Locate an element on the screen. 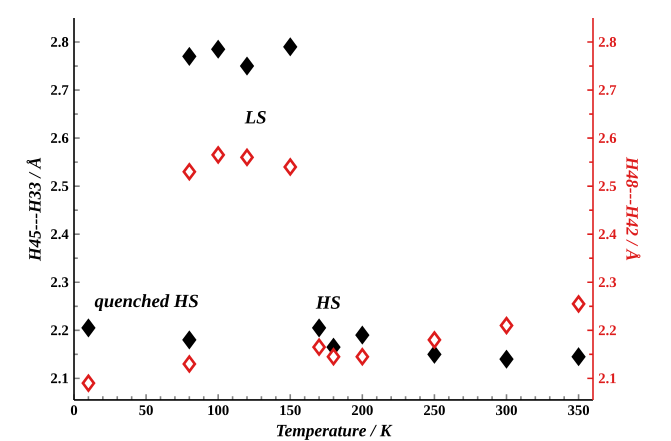 The height and width of the screenshot is (441, 671). x-tick-label: 0 is located at coordinates (74, 410).